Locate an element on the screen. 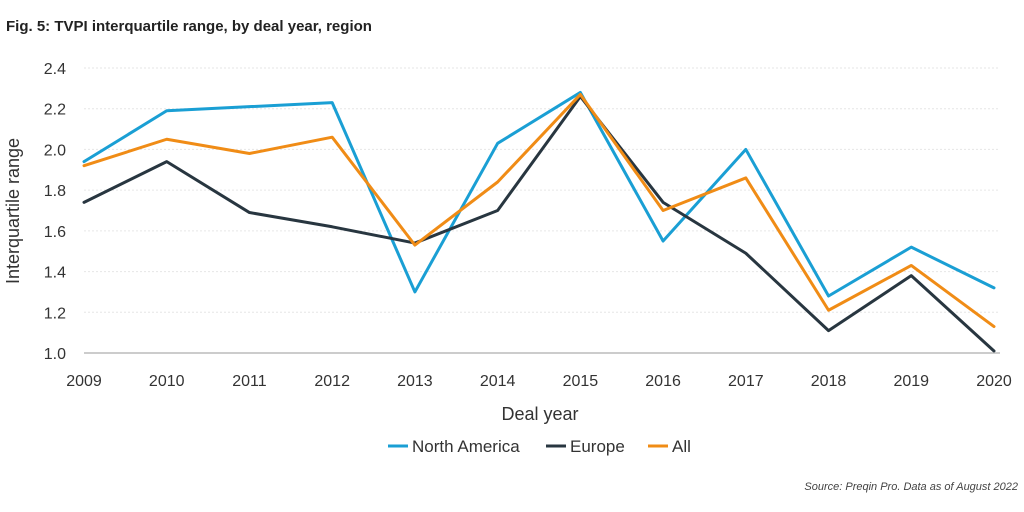 This screenshot has height=512, width=1024. x-tick-label: 2013 is located at coordinates (415, 381).